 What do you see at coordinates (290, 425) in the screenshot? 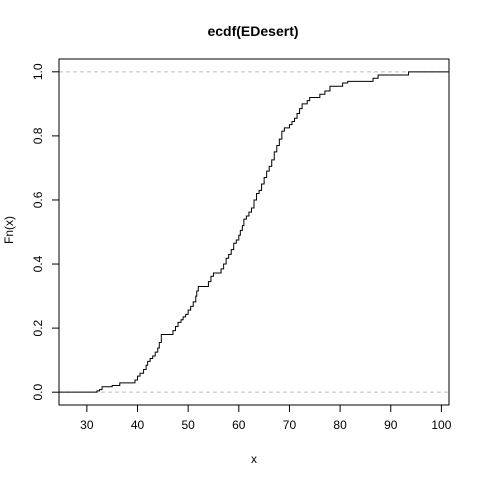
I see `x-tick-label-70: 70` at bounding box center [290, 425].